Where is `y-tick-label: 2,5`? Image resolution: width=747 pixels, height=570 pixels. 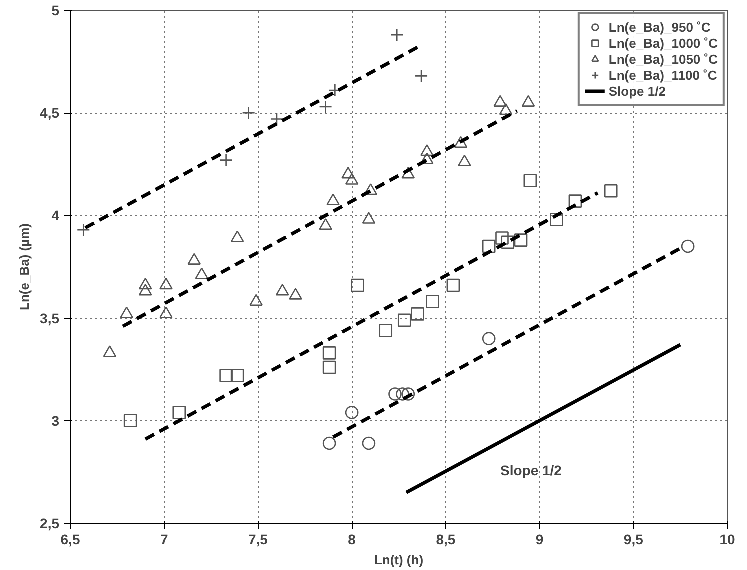
y-tick-label: 2,5 is located at coordinates (50, 524).